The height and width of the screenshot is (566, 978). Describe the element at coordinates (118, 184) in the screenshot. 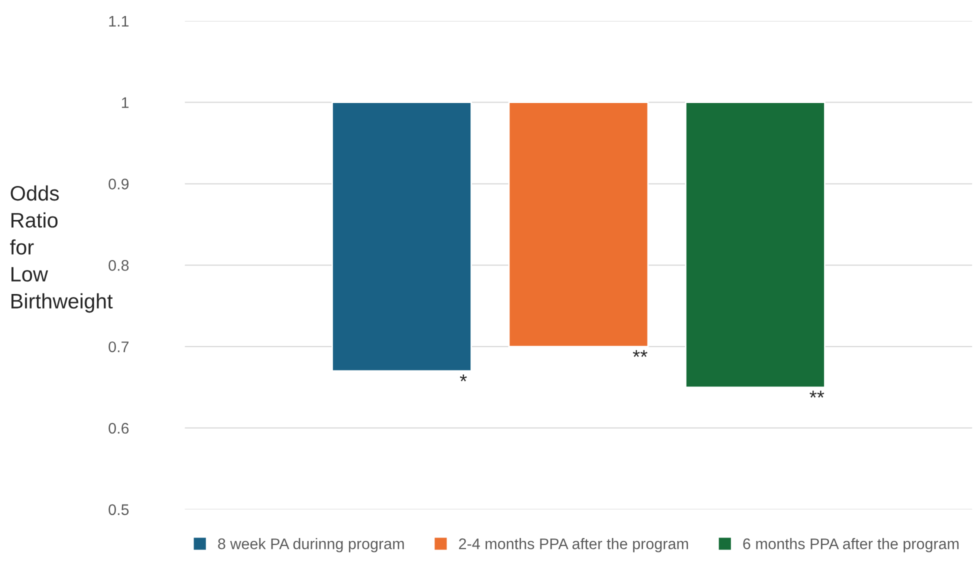

I see `y-tick-label: 0.9` at that location.